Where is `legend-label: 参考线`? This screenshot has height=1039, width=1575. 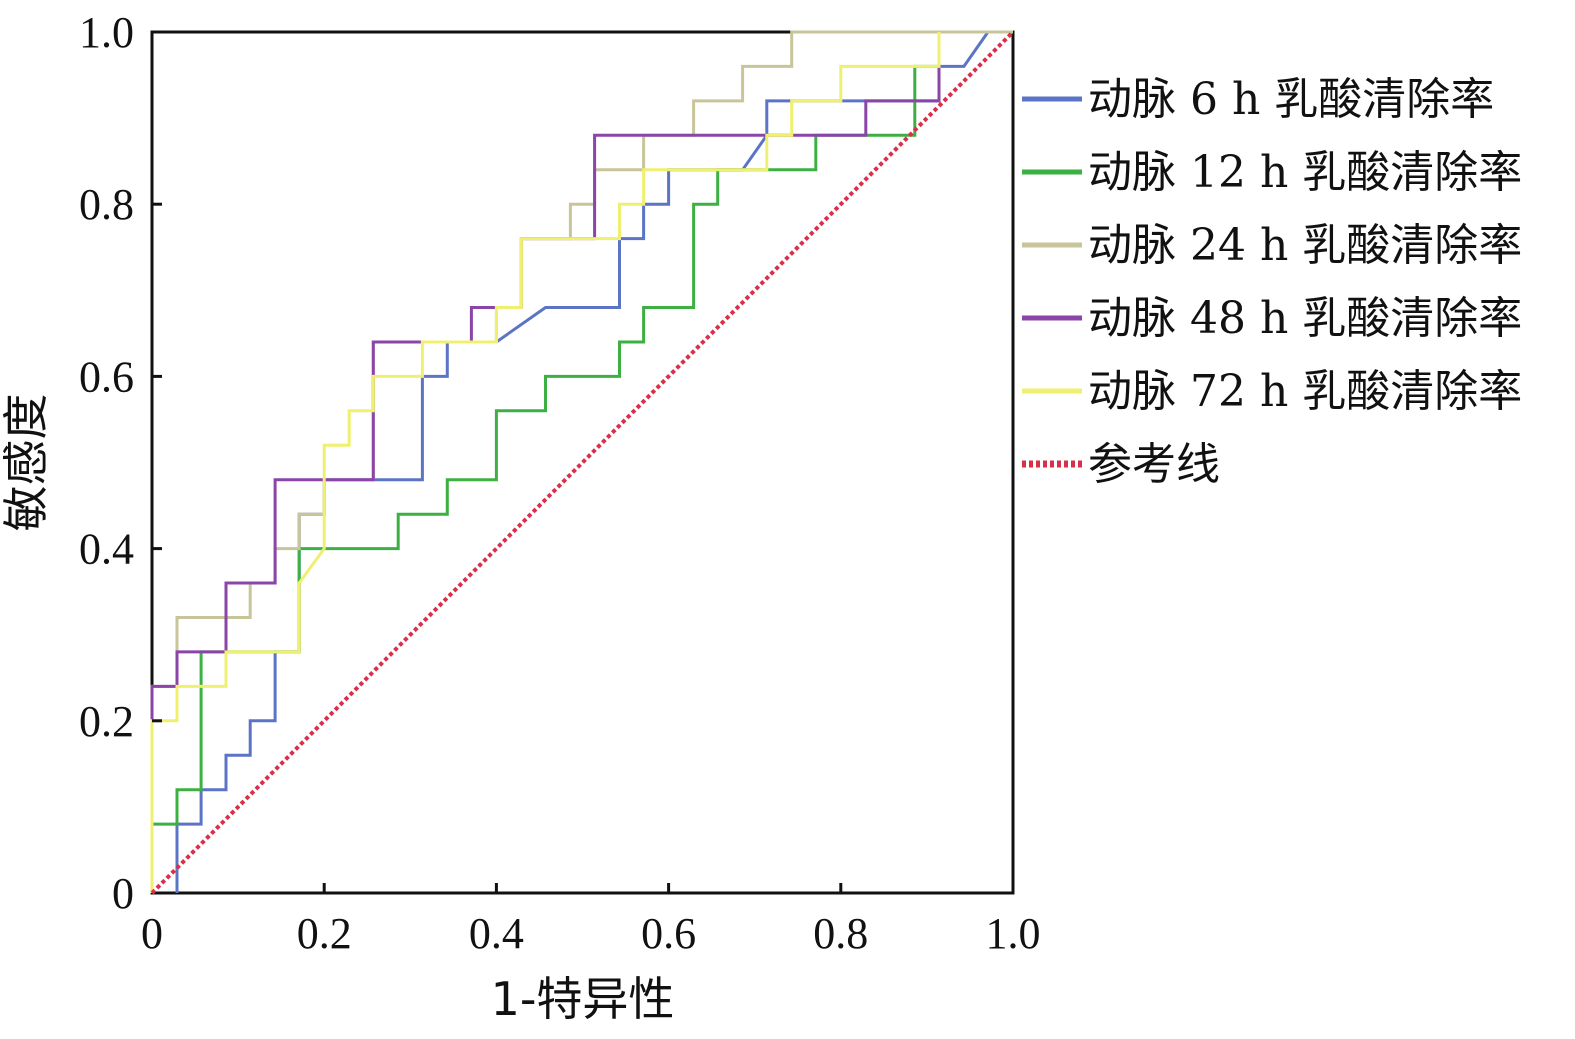 legend-label: 参考线 is located at coordinates (1154, 464).